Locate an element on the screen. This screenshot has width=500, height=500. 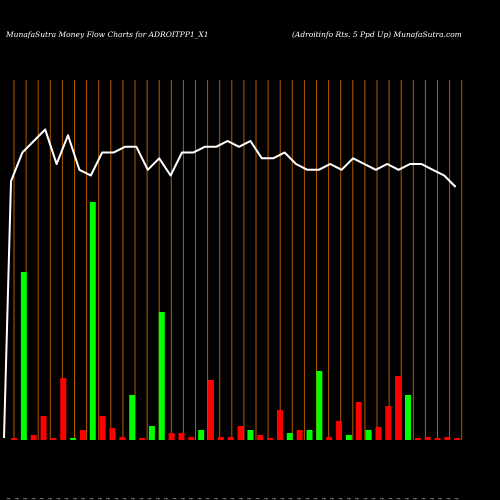
x-tick-label: 0.69 (1.31%) is located at coordinates (16, 499).